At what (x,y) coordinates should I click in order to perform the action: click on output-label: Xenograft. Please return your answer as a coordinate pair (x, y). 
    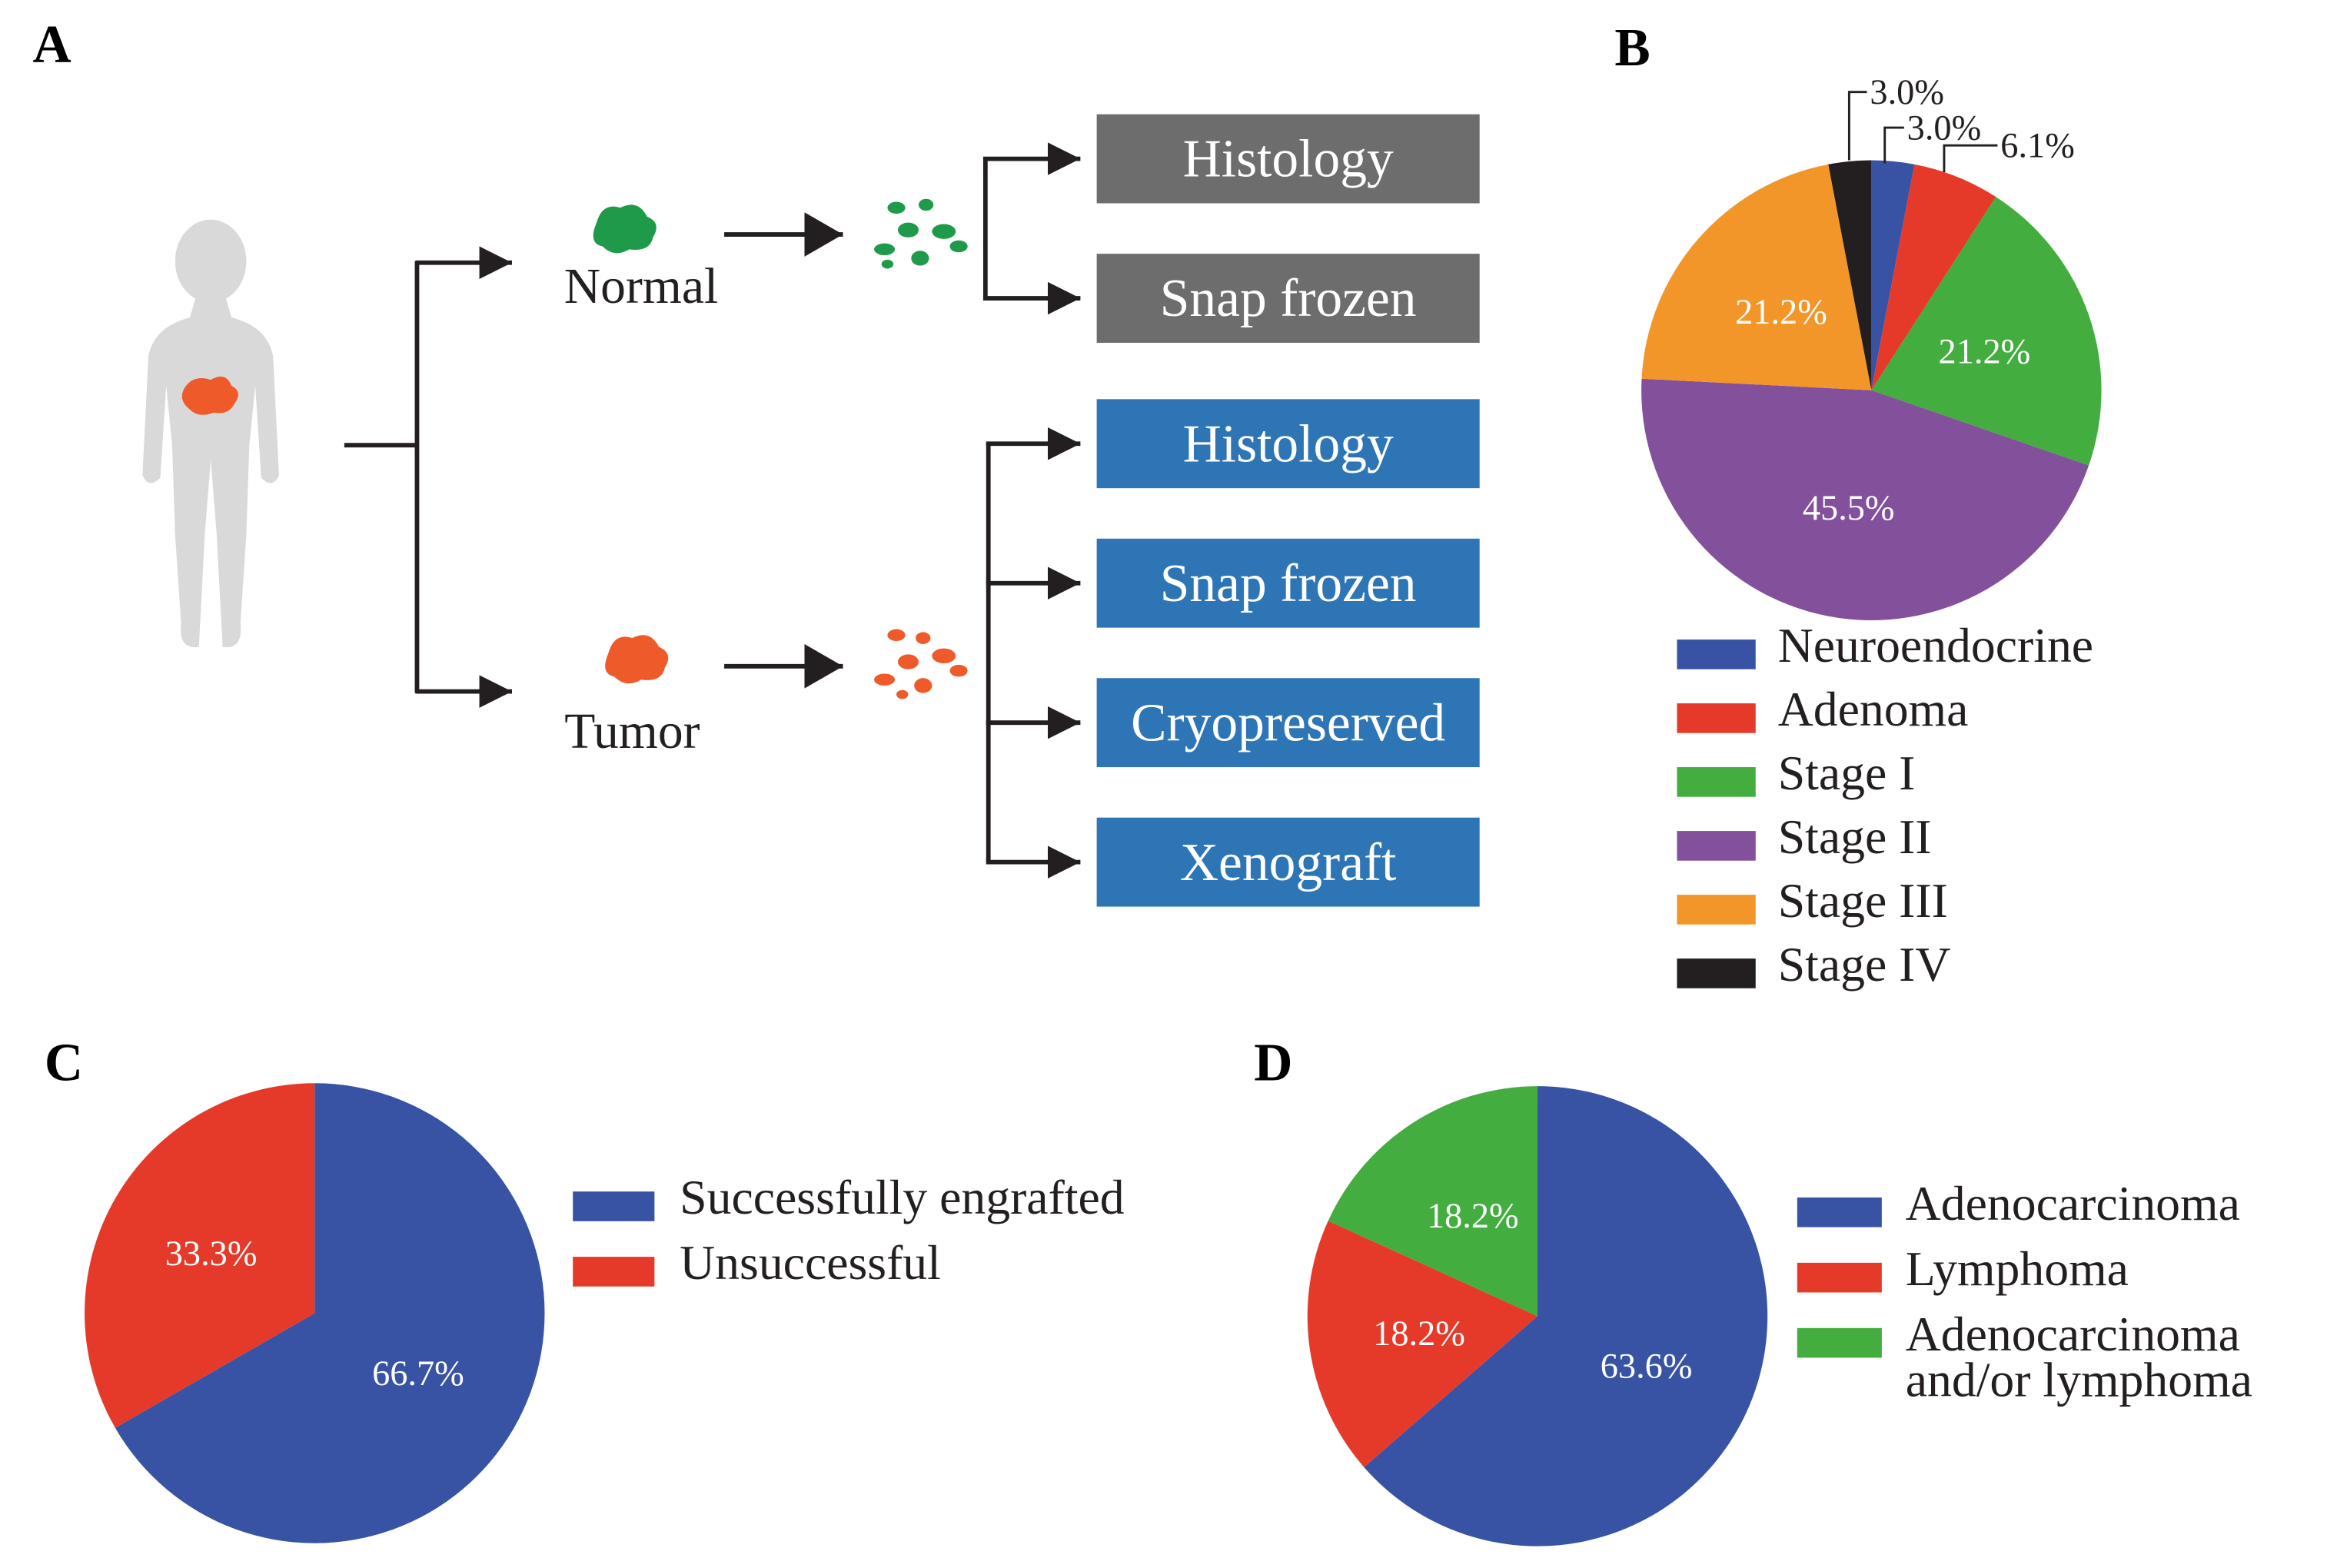
    Looking at the image, I should click on (1288, 863).